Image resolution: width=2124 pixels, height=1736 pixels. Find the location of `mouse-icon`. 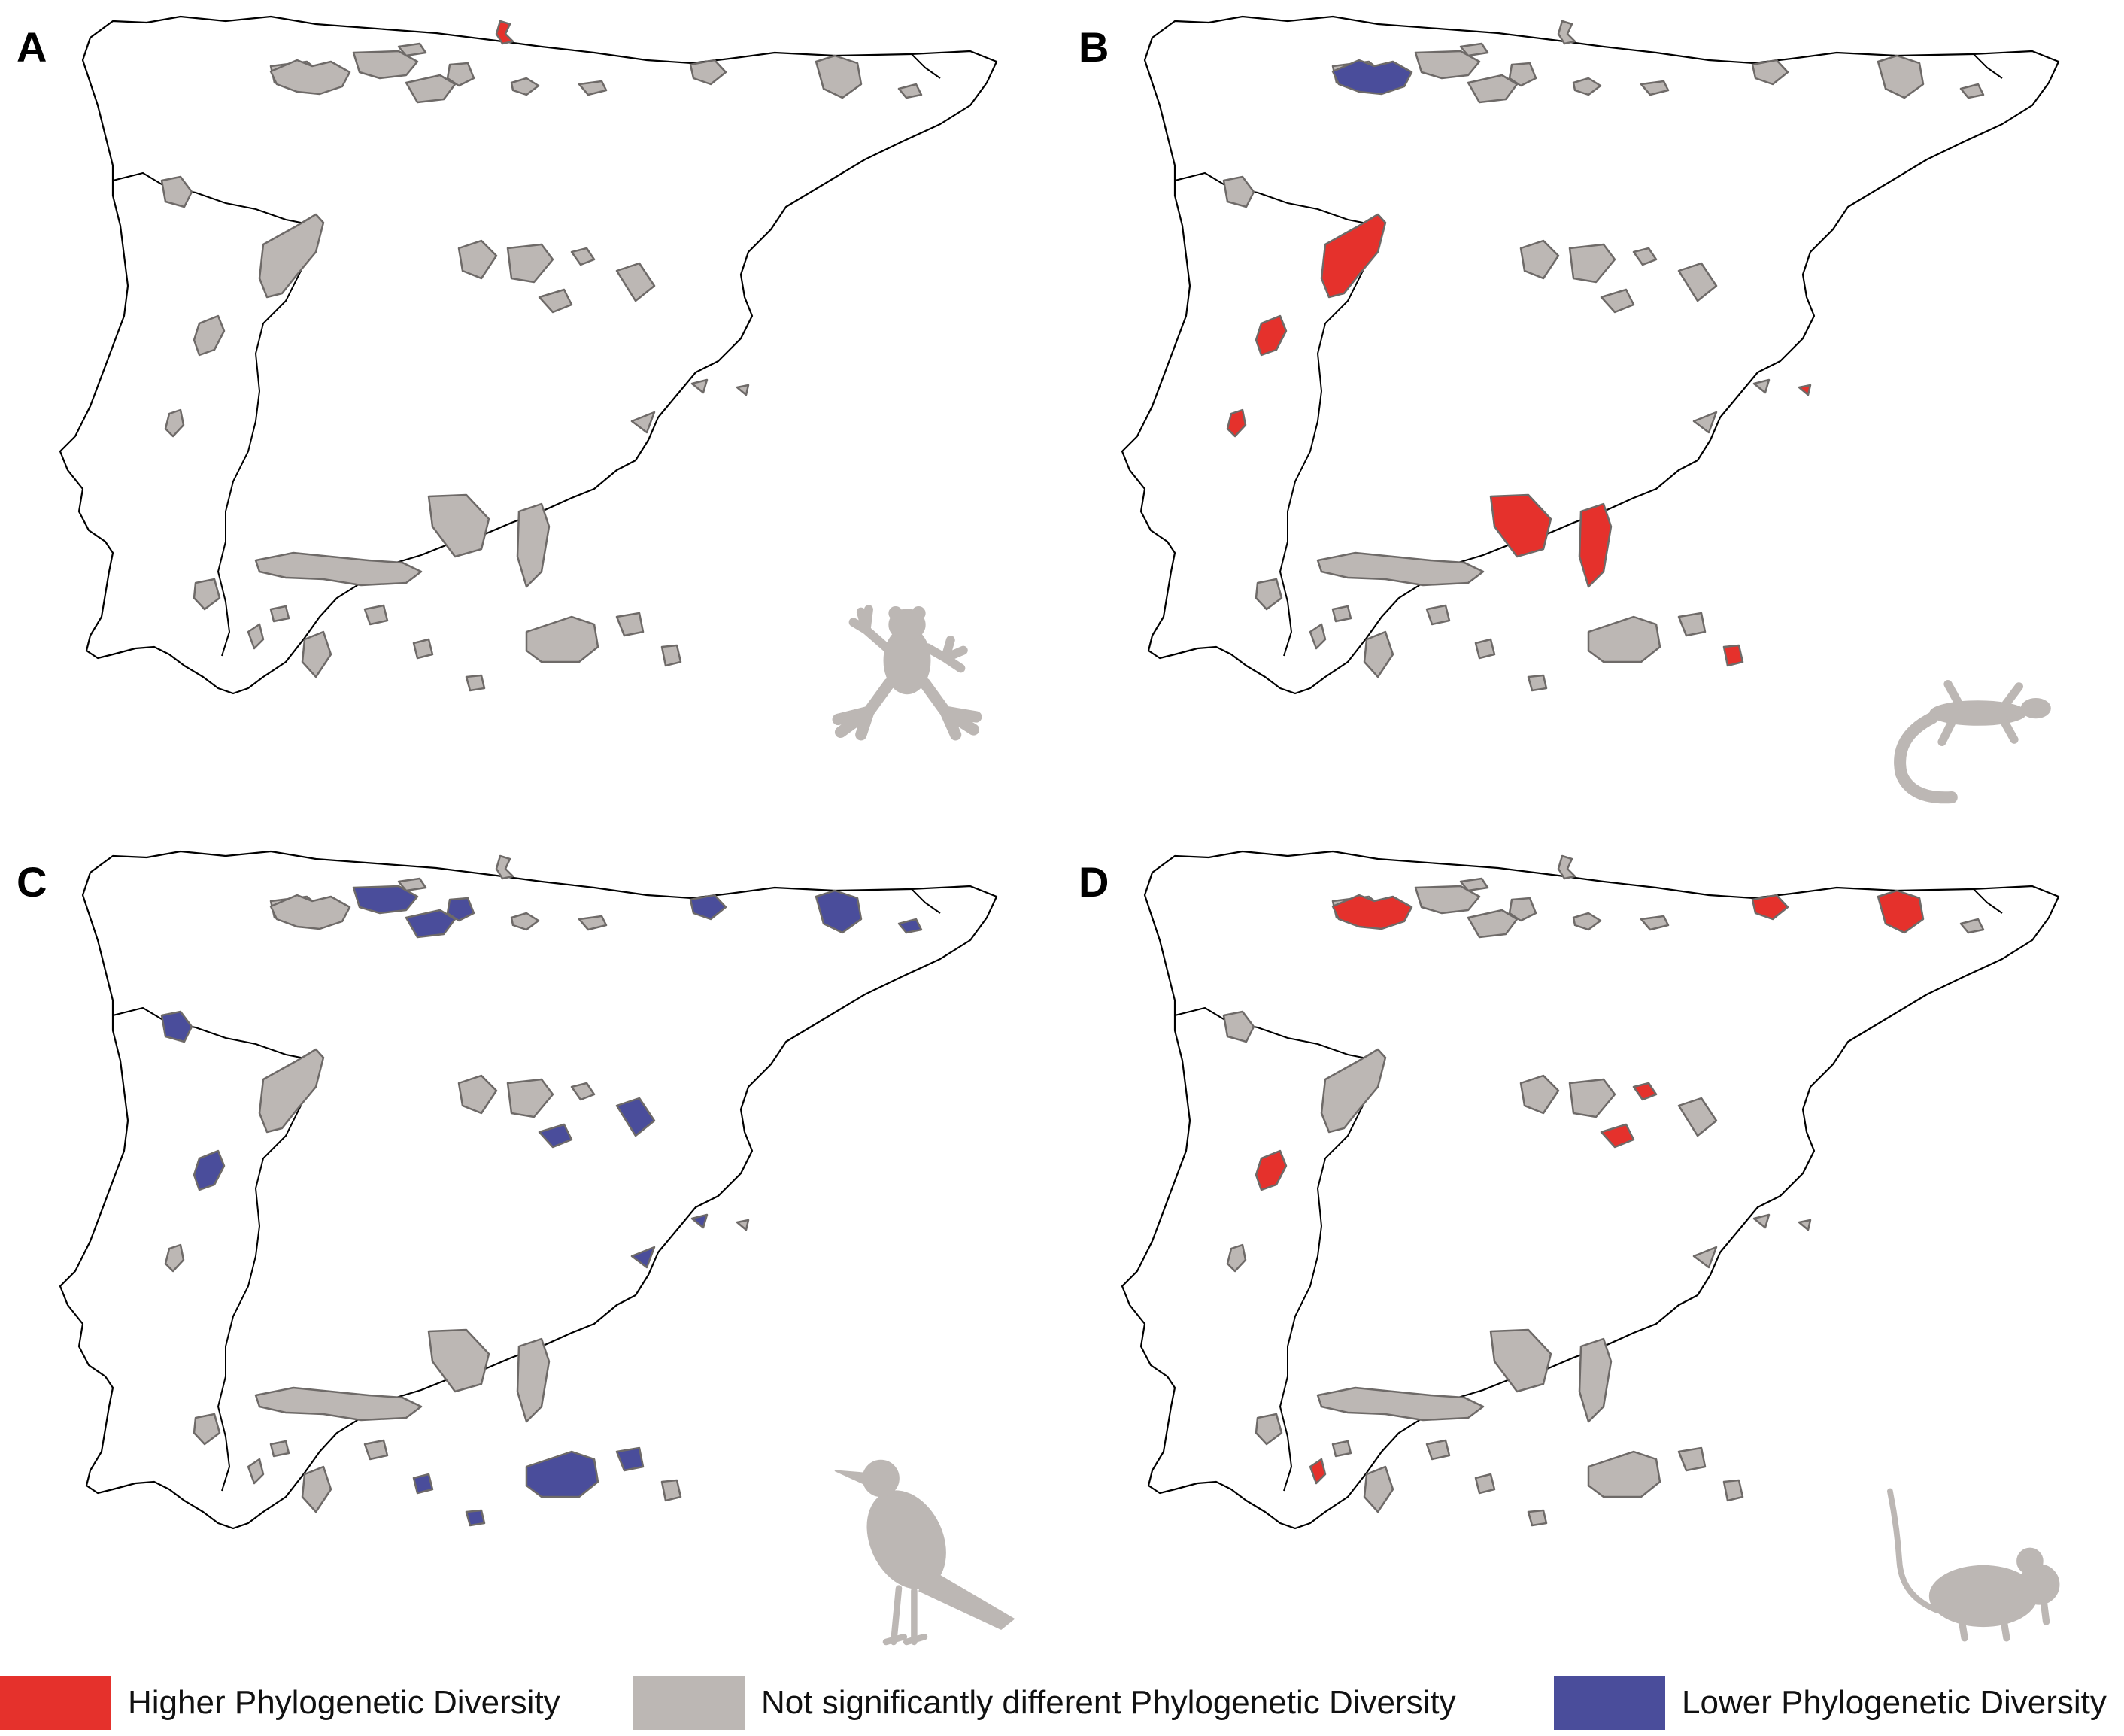

mouse-icon is located at coordinates (1974, 1565).